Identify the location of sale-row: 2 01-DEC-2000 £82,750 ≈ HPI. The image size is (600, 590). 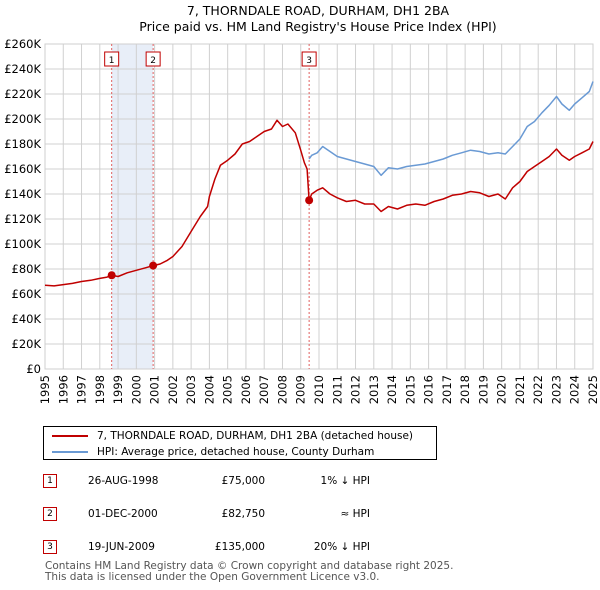
(223, 515).